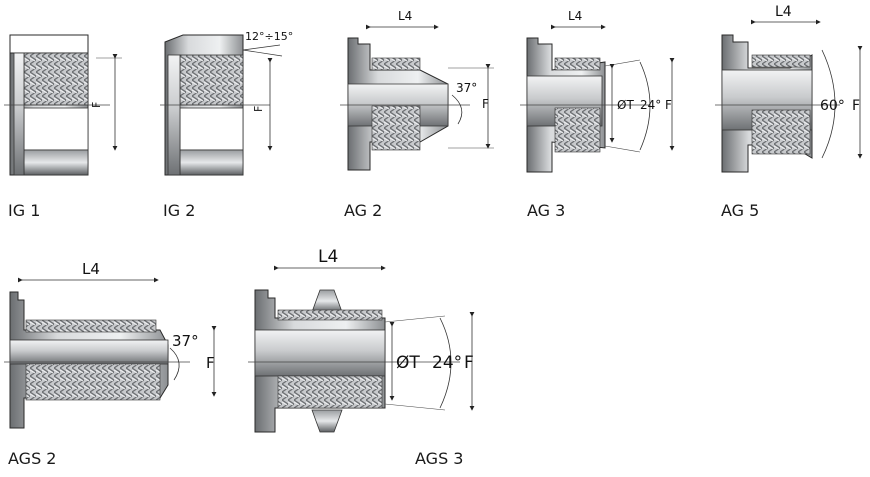 Image resolution: width=870 pixels, height=477 pixels. Describe the element at coordinates (856, 106) in the screenshot. I see `ag5-dim-f: F` at that location.